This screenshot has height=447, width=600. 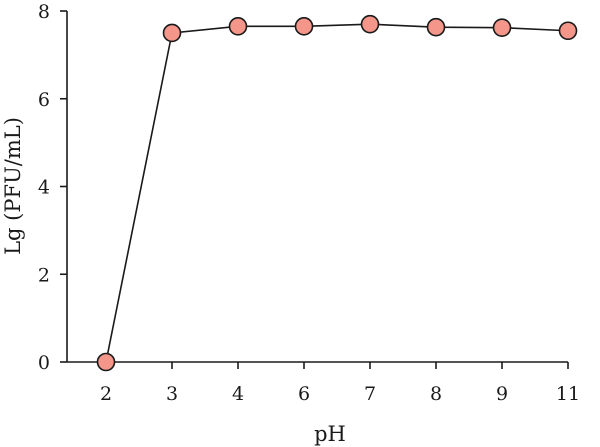 I want to click on y-tick-label: 4, so click(x=44, y=188).